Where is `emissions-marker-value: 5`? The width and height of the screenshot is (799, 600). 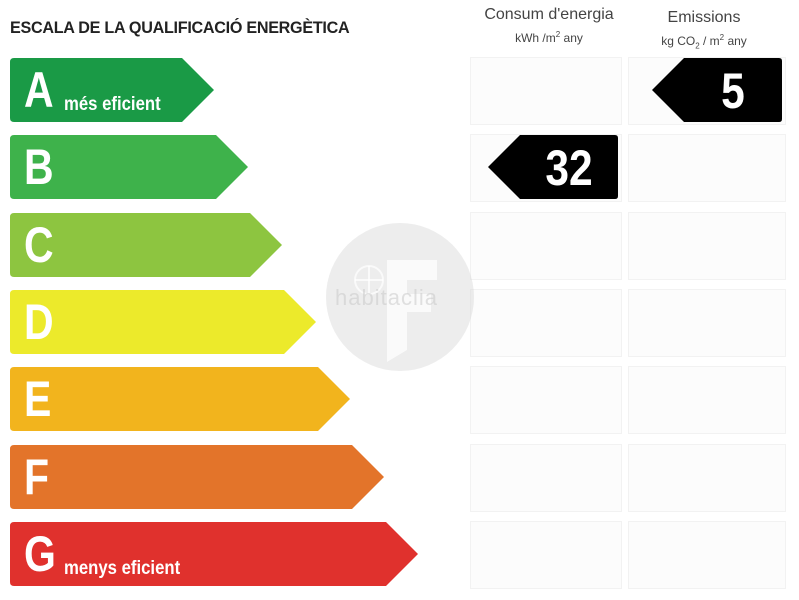
emissions-marker-value: 5 is located at coordinates (733, 91).